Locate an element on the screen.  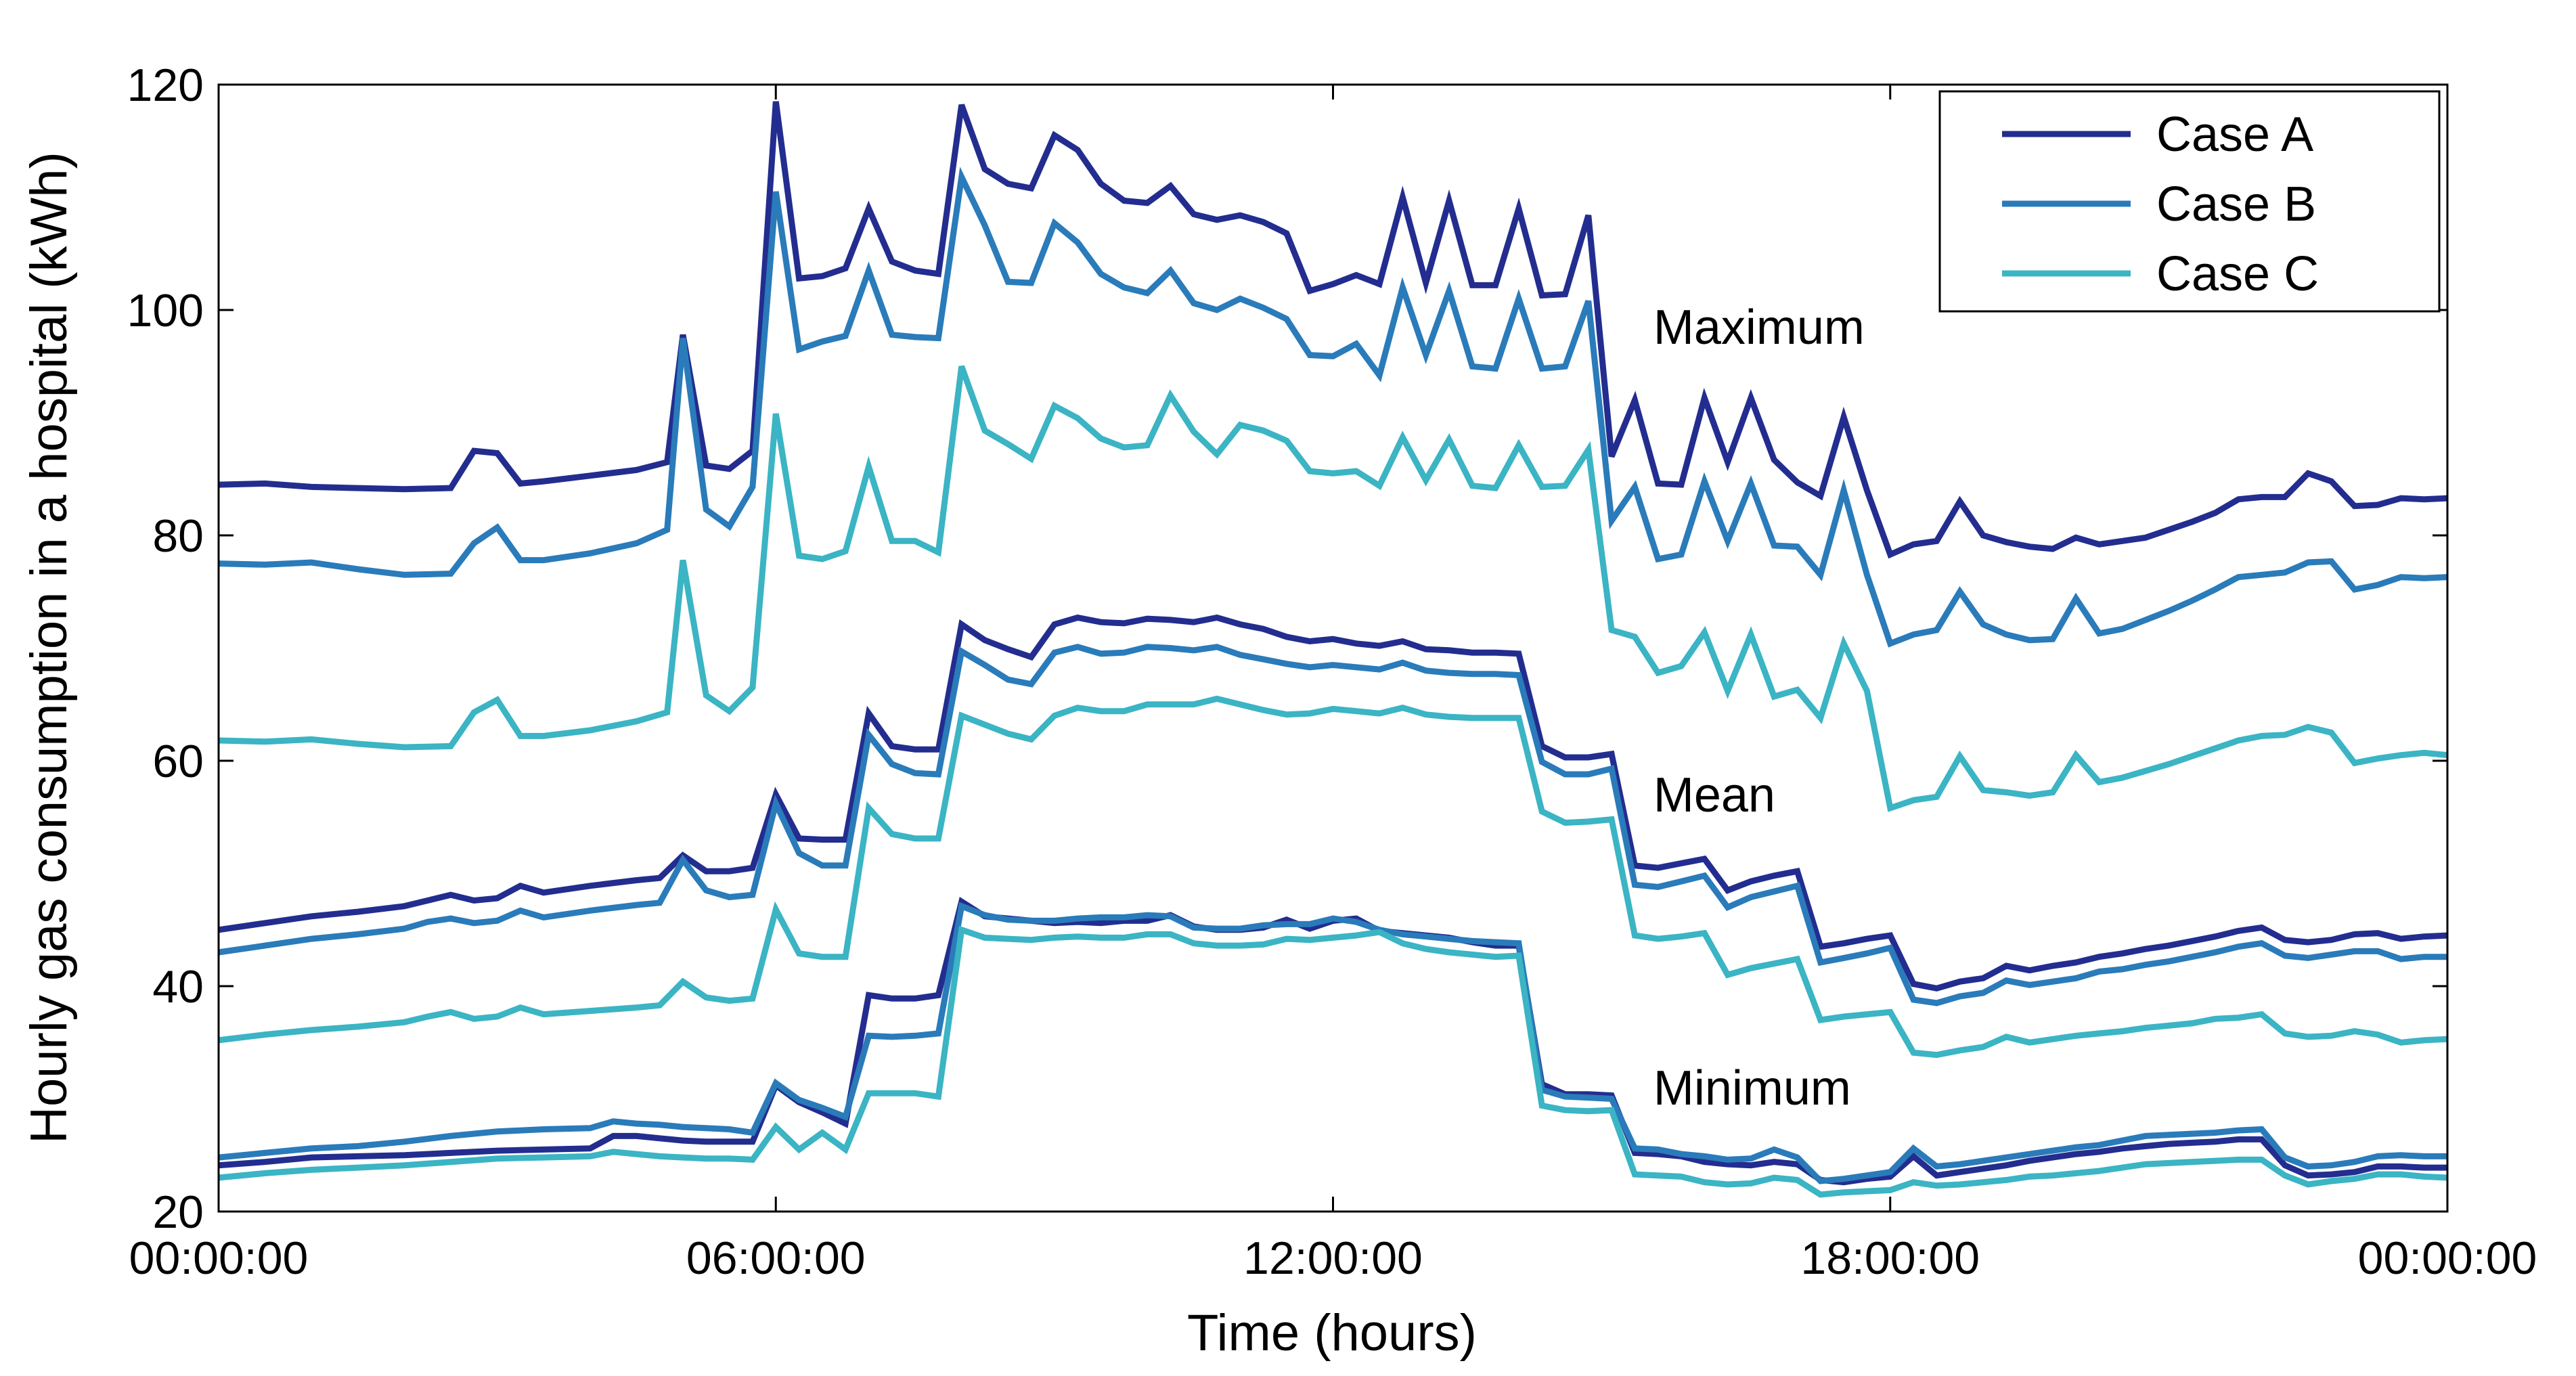
legend: Case A Case B Case C is located at coordinates (2189, 201).